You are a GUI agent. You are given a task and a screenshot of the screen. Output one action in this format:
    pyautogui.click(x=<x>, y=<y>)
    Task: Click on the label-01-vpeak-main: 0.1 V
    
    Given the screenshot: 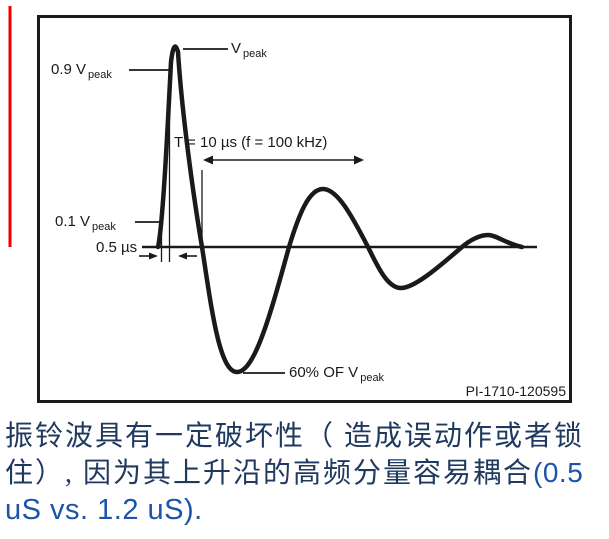 What is the action you would take?
    pyautogui.click(x=73, y=221)
    